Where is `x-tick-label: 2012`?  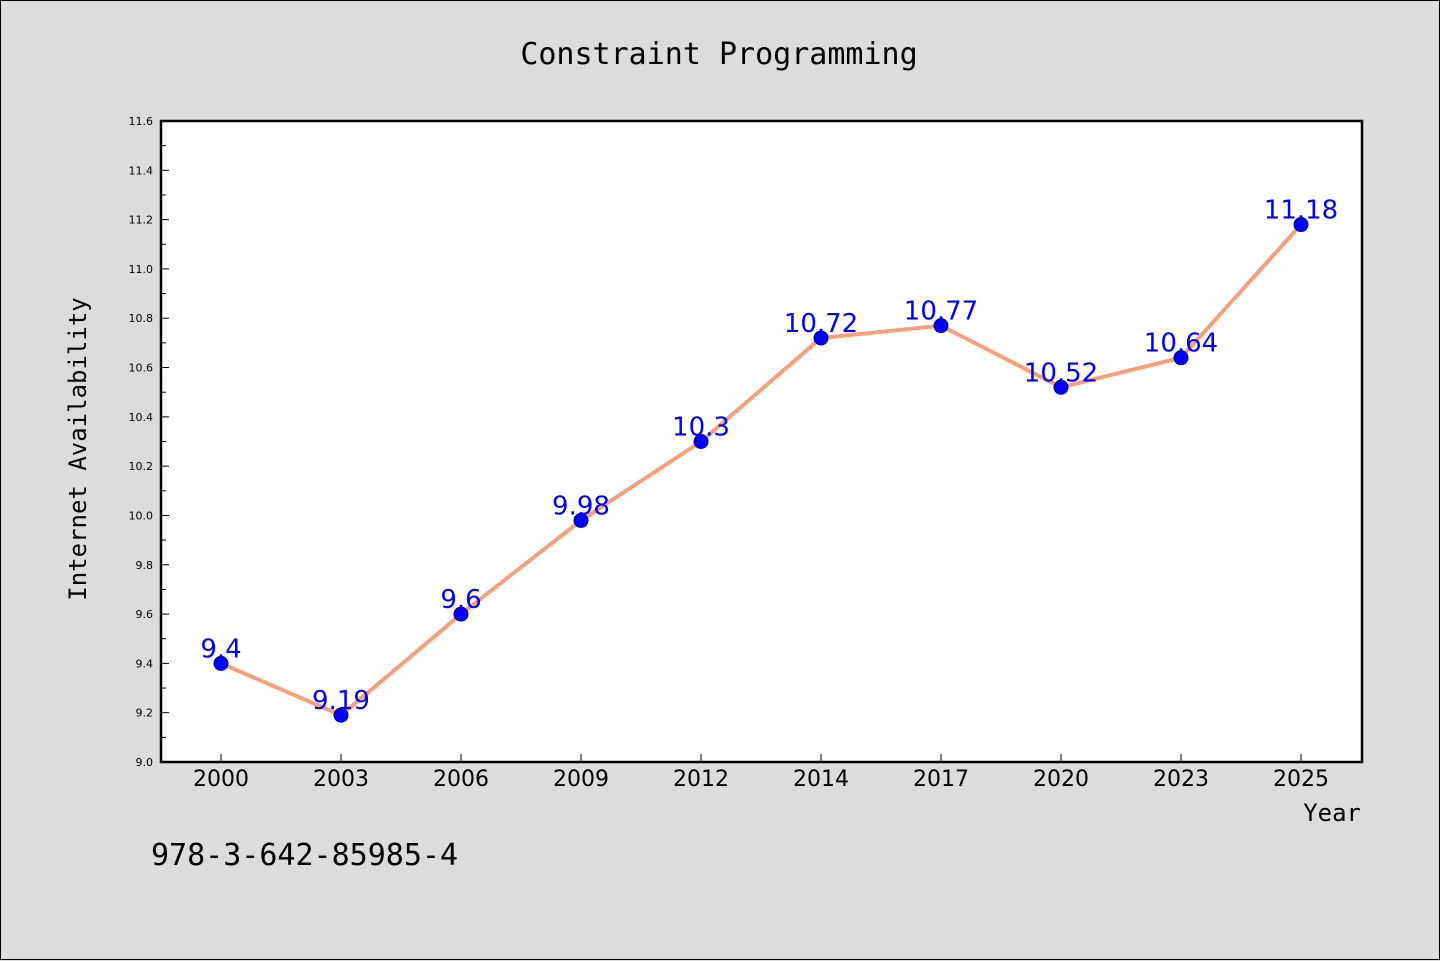 x-tick-label: 2012 is located at coordinates (701, 779).